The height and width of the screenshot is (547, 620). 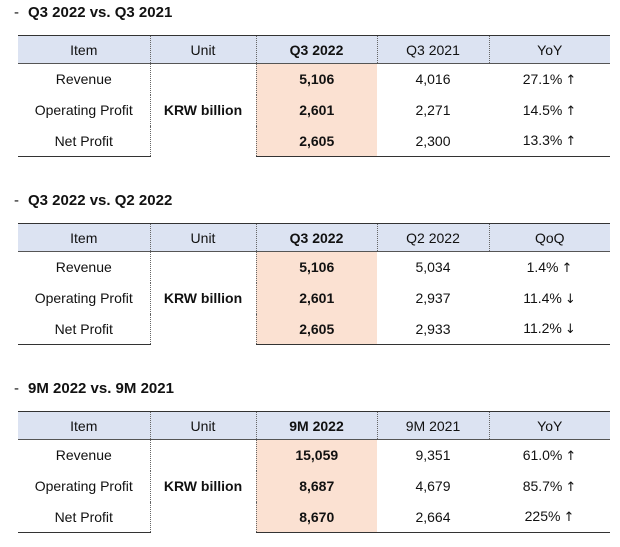 I want to click on section-title-text: Q3 2022 vs. Q2 2022, so click(x=100, y=200).